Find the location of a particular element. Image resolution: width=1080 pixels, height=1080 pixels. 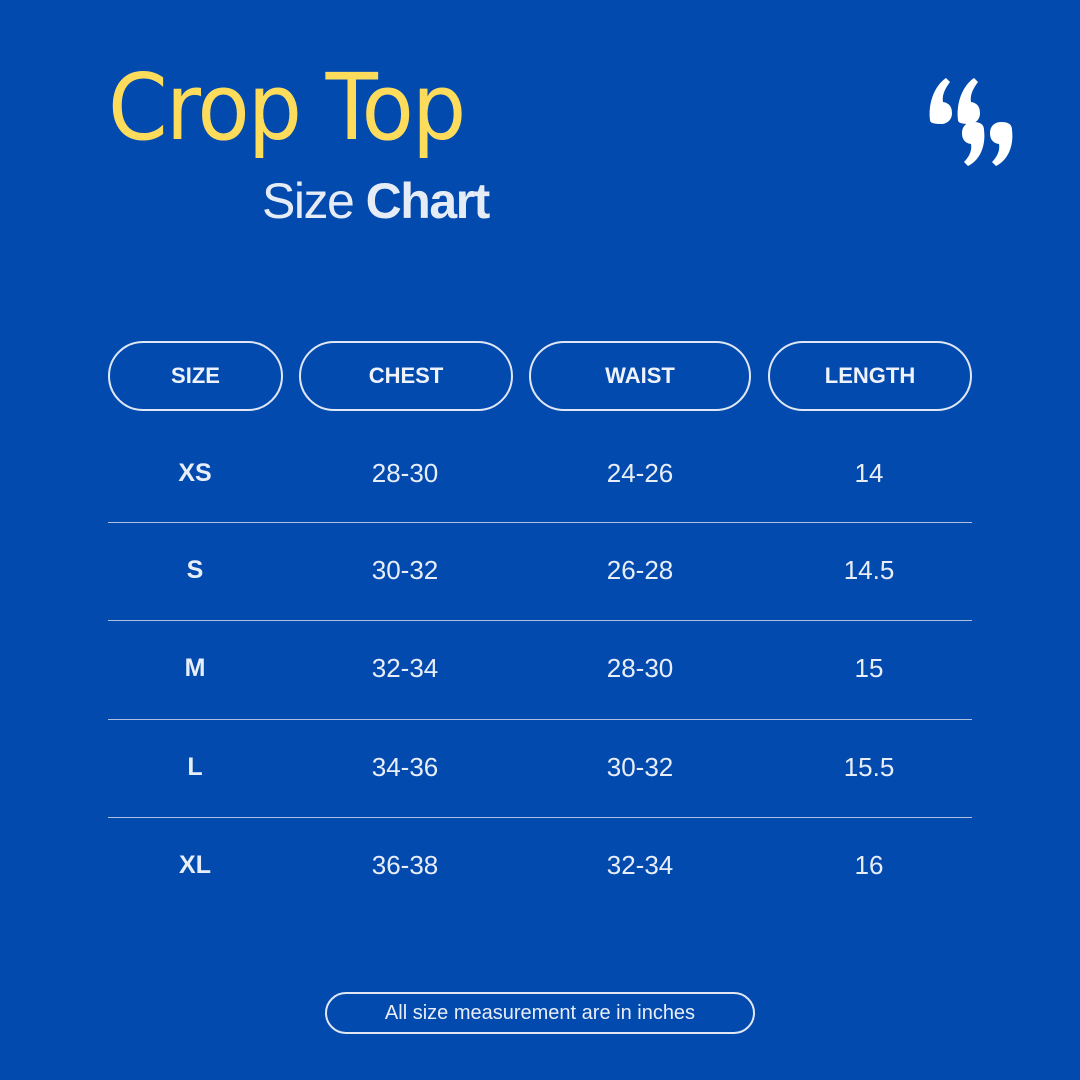

header-waist: WAIST is located at coordinates (640, 376).